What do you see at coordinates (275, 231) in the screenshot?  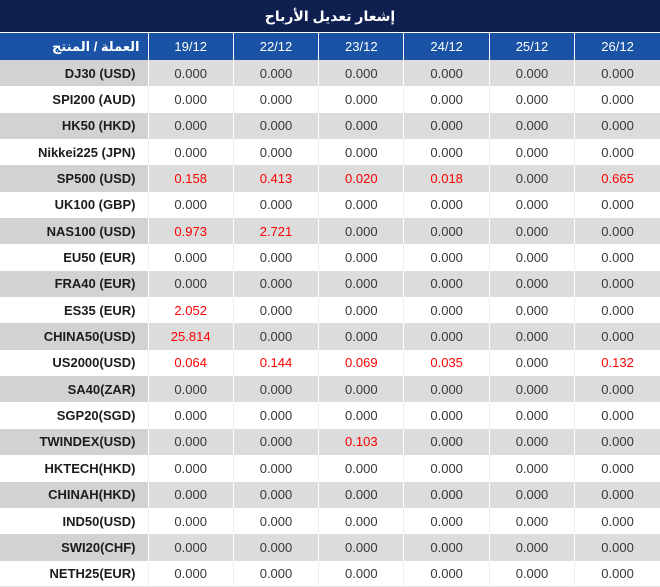 I see `value-cell: 2.721` at bounding box center [275, 231].